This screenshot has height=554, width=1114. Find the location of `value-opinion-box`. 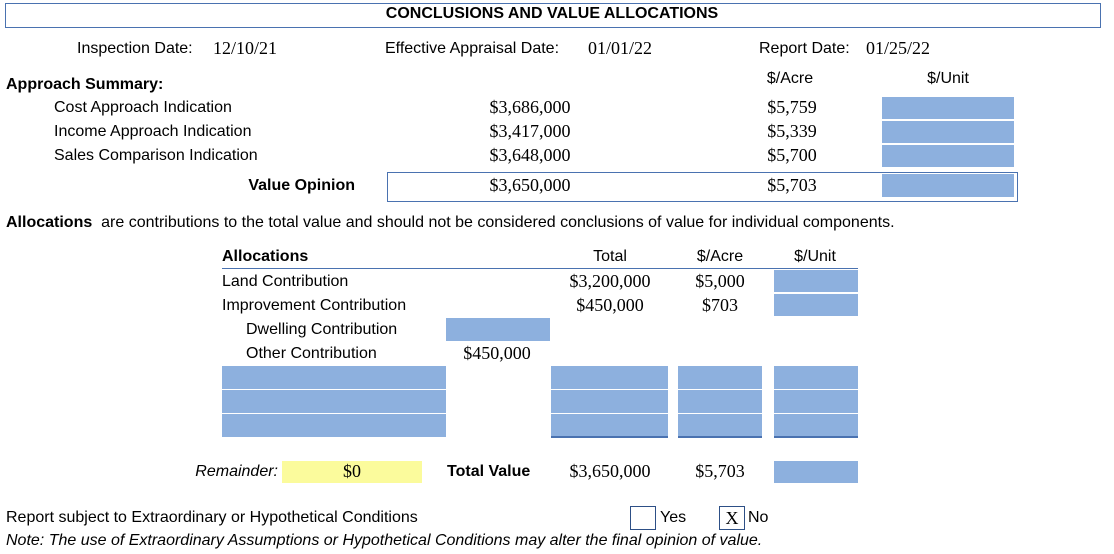

value-opinion-box is located at coordinates (702, 187).